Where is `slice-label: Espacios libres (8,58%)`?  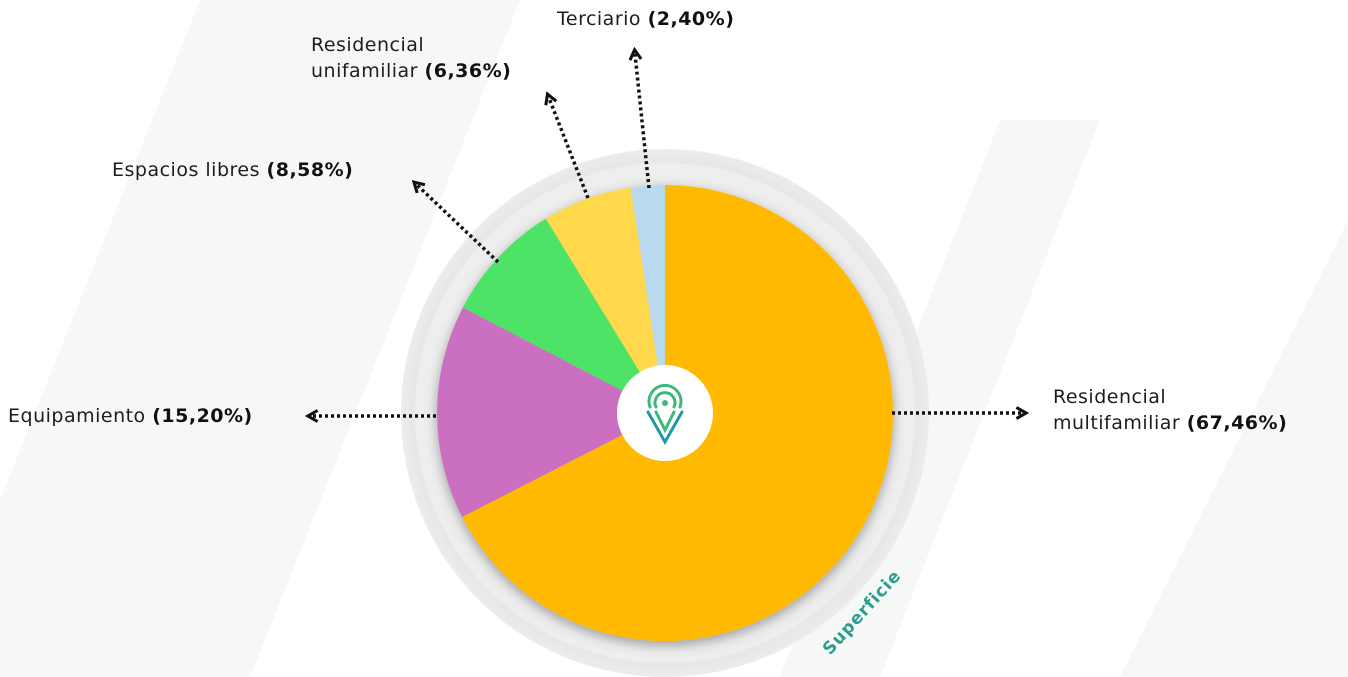 slice-label: Espacios libres (8,58%) is located at coordinates (232, 170).